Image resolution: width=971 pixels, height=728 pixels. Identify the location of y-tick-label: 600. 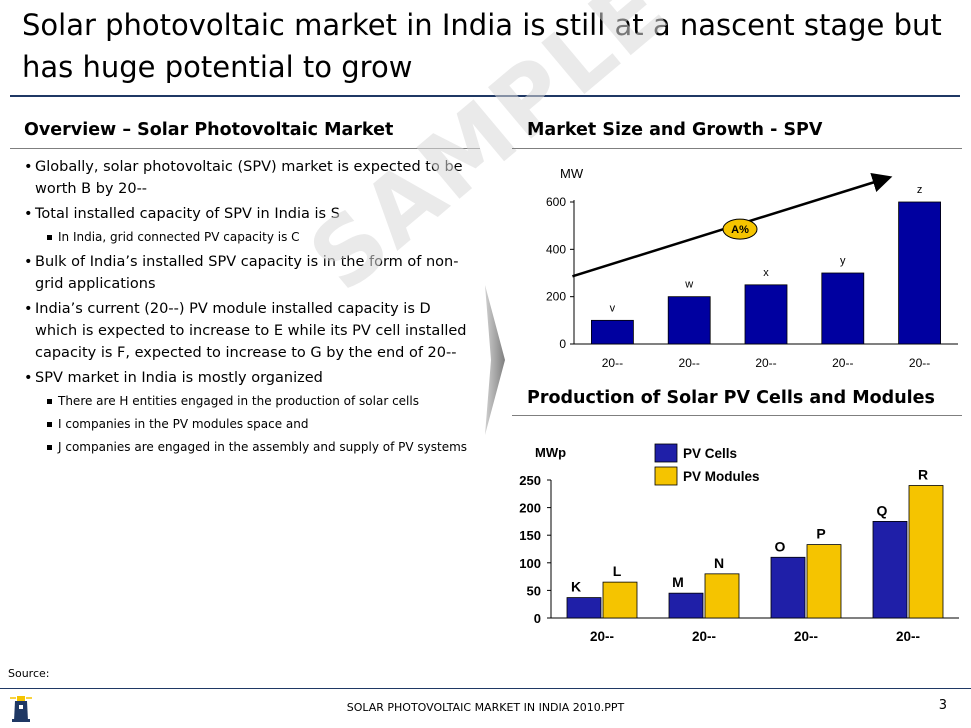
(556, 202).